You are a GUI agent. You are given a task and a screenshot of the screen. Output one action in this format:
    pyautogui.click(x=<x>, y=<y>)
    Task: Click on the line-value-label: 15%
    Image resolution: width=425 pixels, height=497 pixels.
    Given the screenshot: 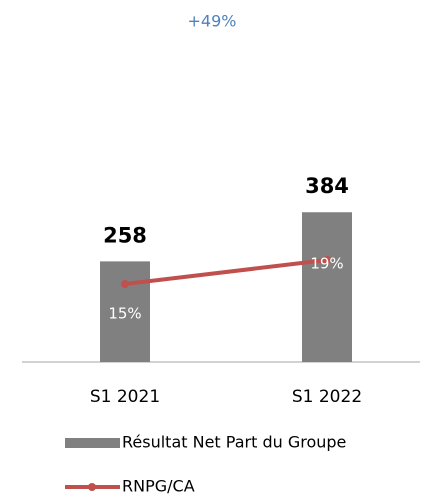 What is the action you would take?
    pyautogui.click(x=124, y=314)
    